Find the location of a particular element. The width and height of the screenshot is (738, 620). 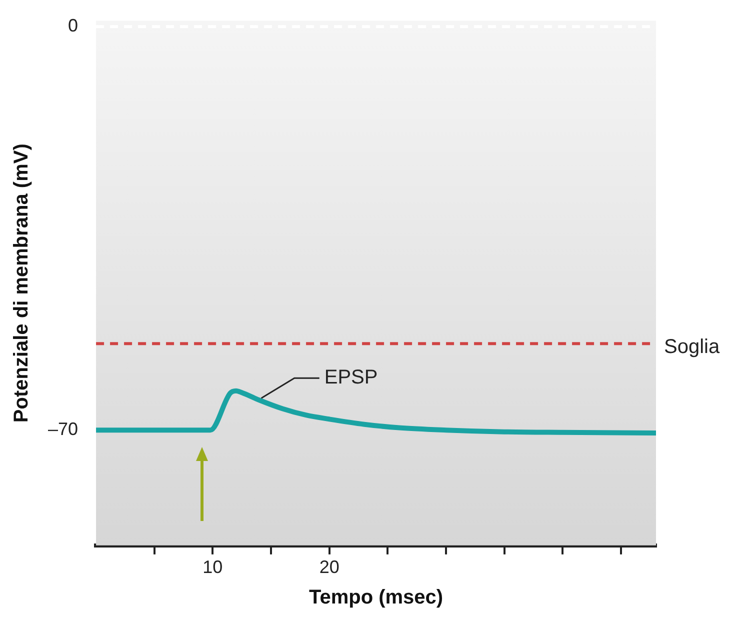

annotation: EPSP is located at coordinates (351, 377).